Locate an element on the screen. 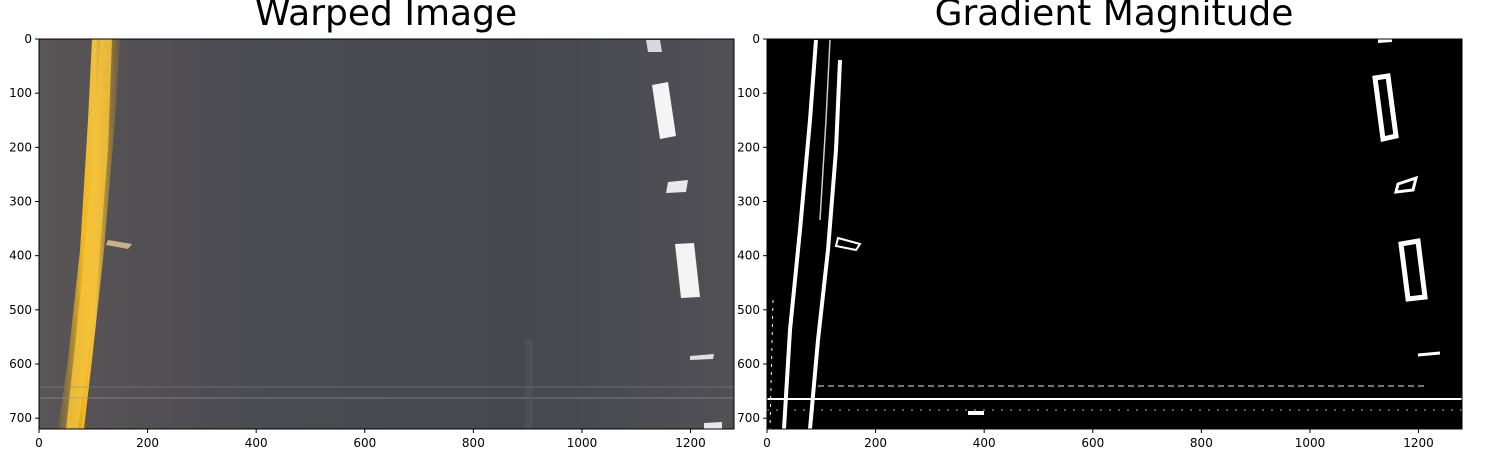 The width and height of the screenshot is (1486, 466). lane-edge-left-inner is located at coordinates (825, 244).